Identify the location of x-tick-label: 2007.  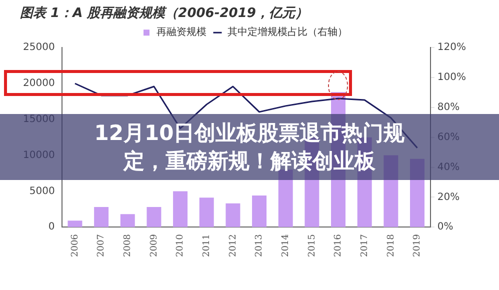
(101, 245).